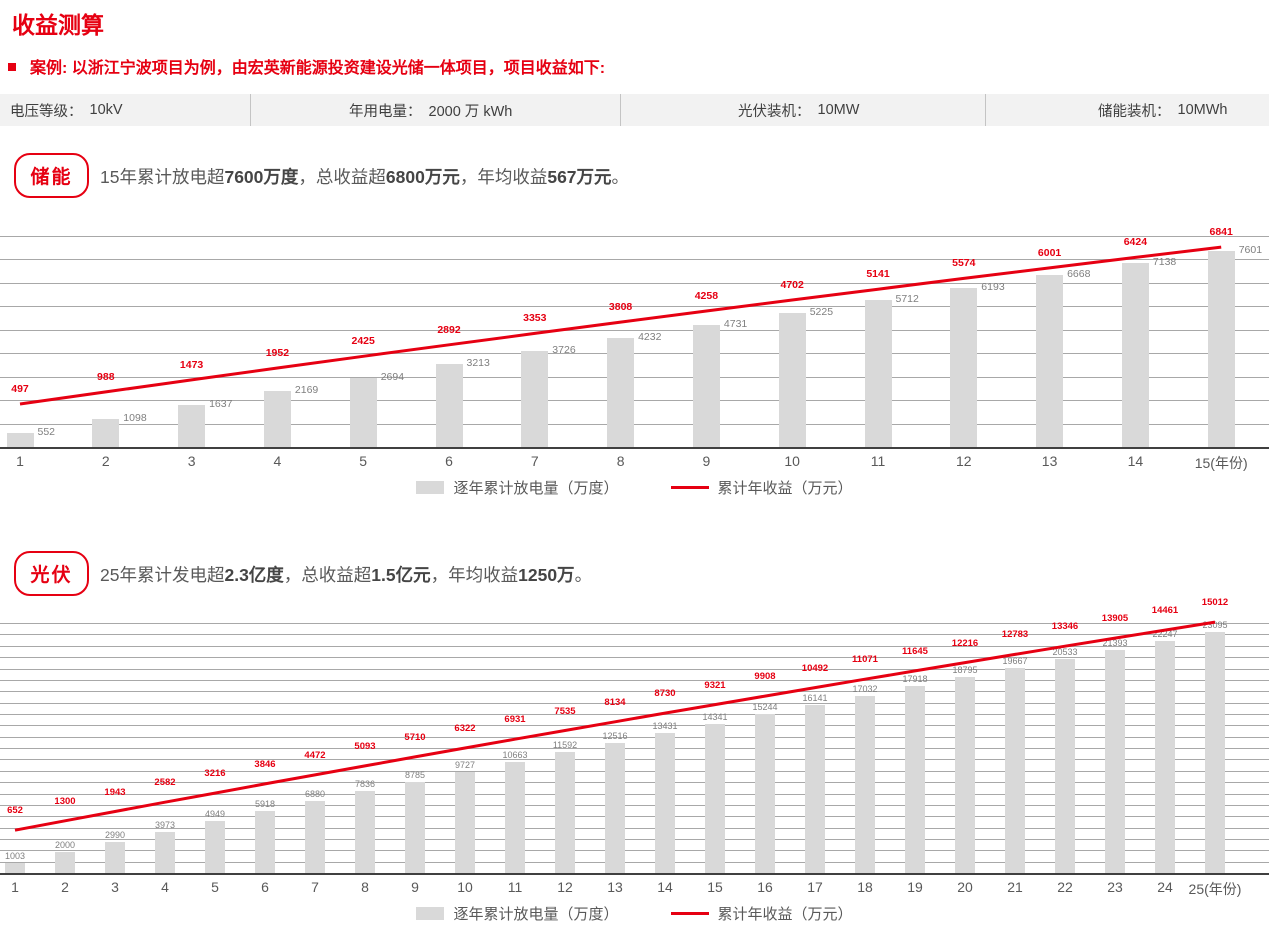 This screenshot has height=935, width=1269. I want to click on line-value-label: 1952, so click(277, 353).